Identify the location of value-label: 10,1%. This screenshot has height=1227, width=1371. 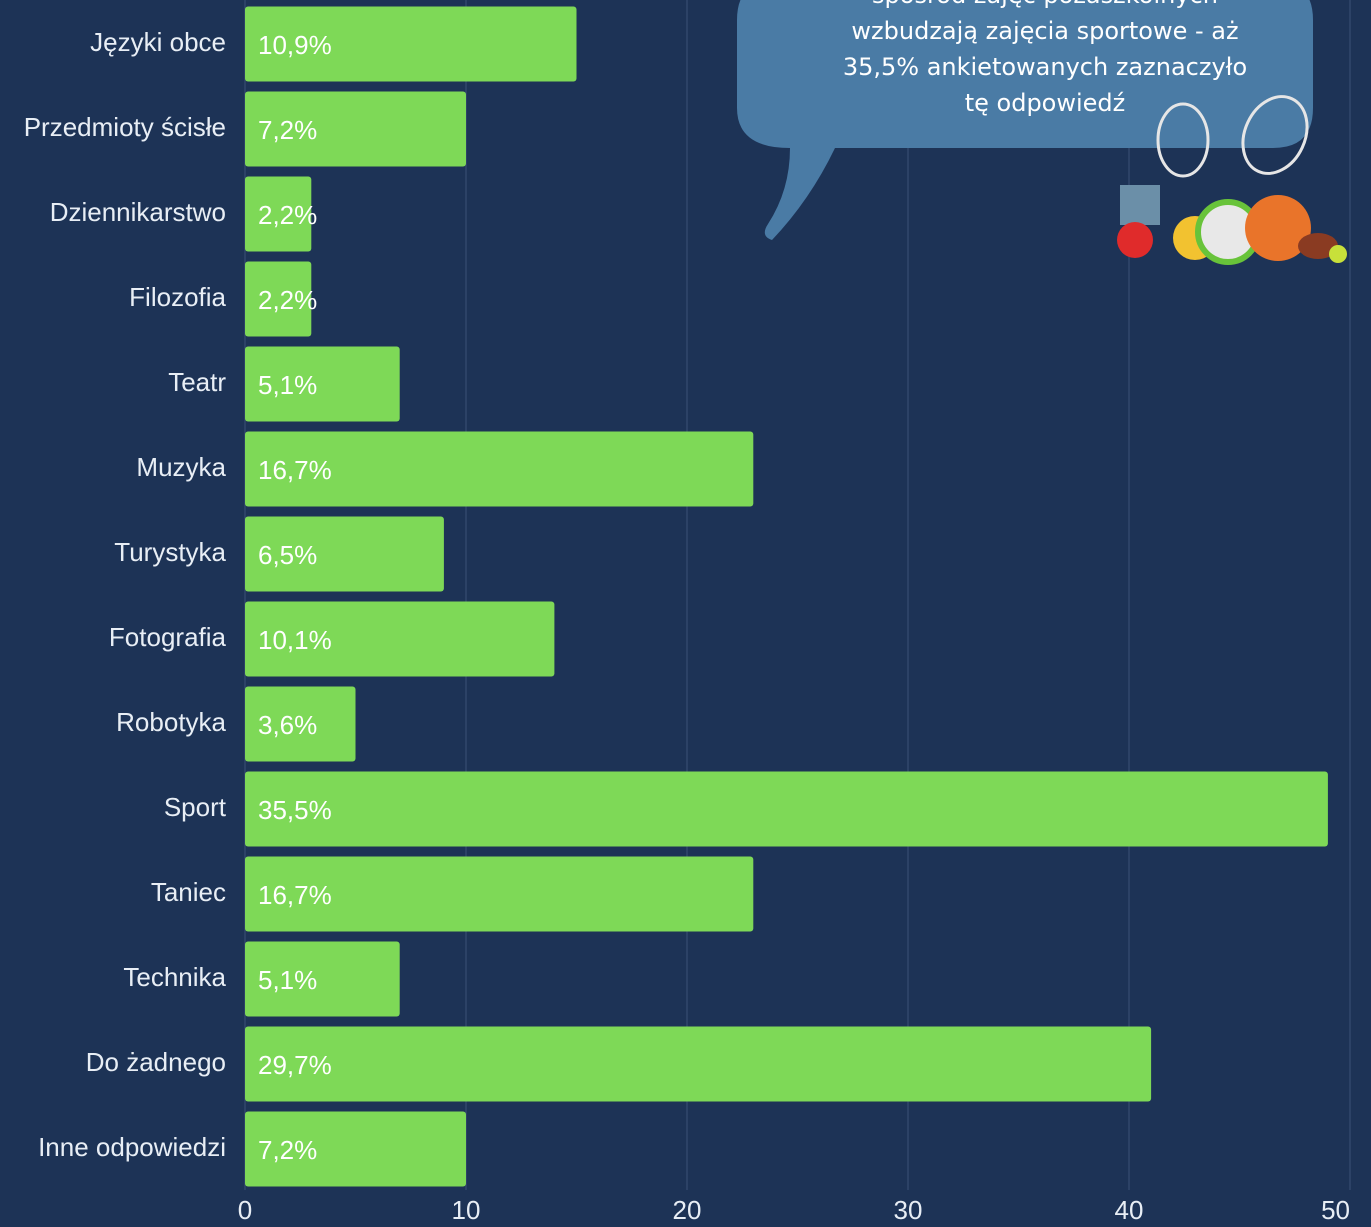
(295, 640).